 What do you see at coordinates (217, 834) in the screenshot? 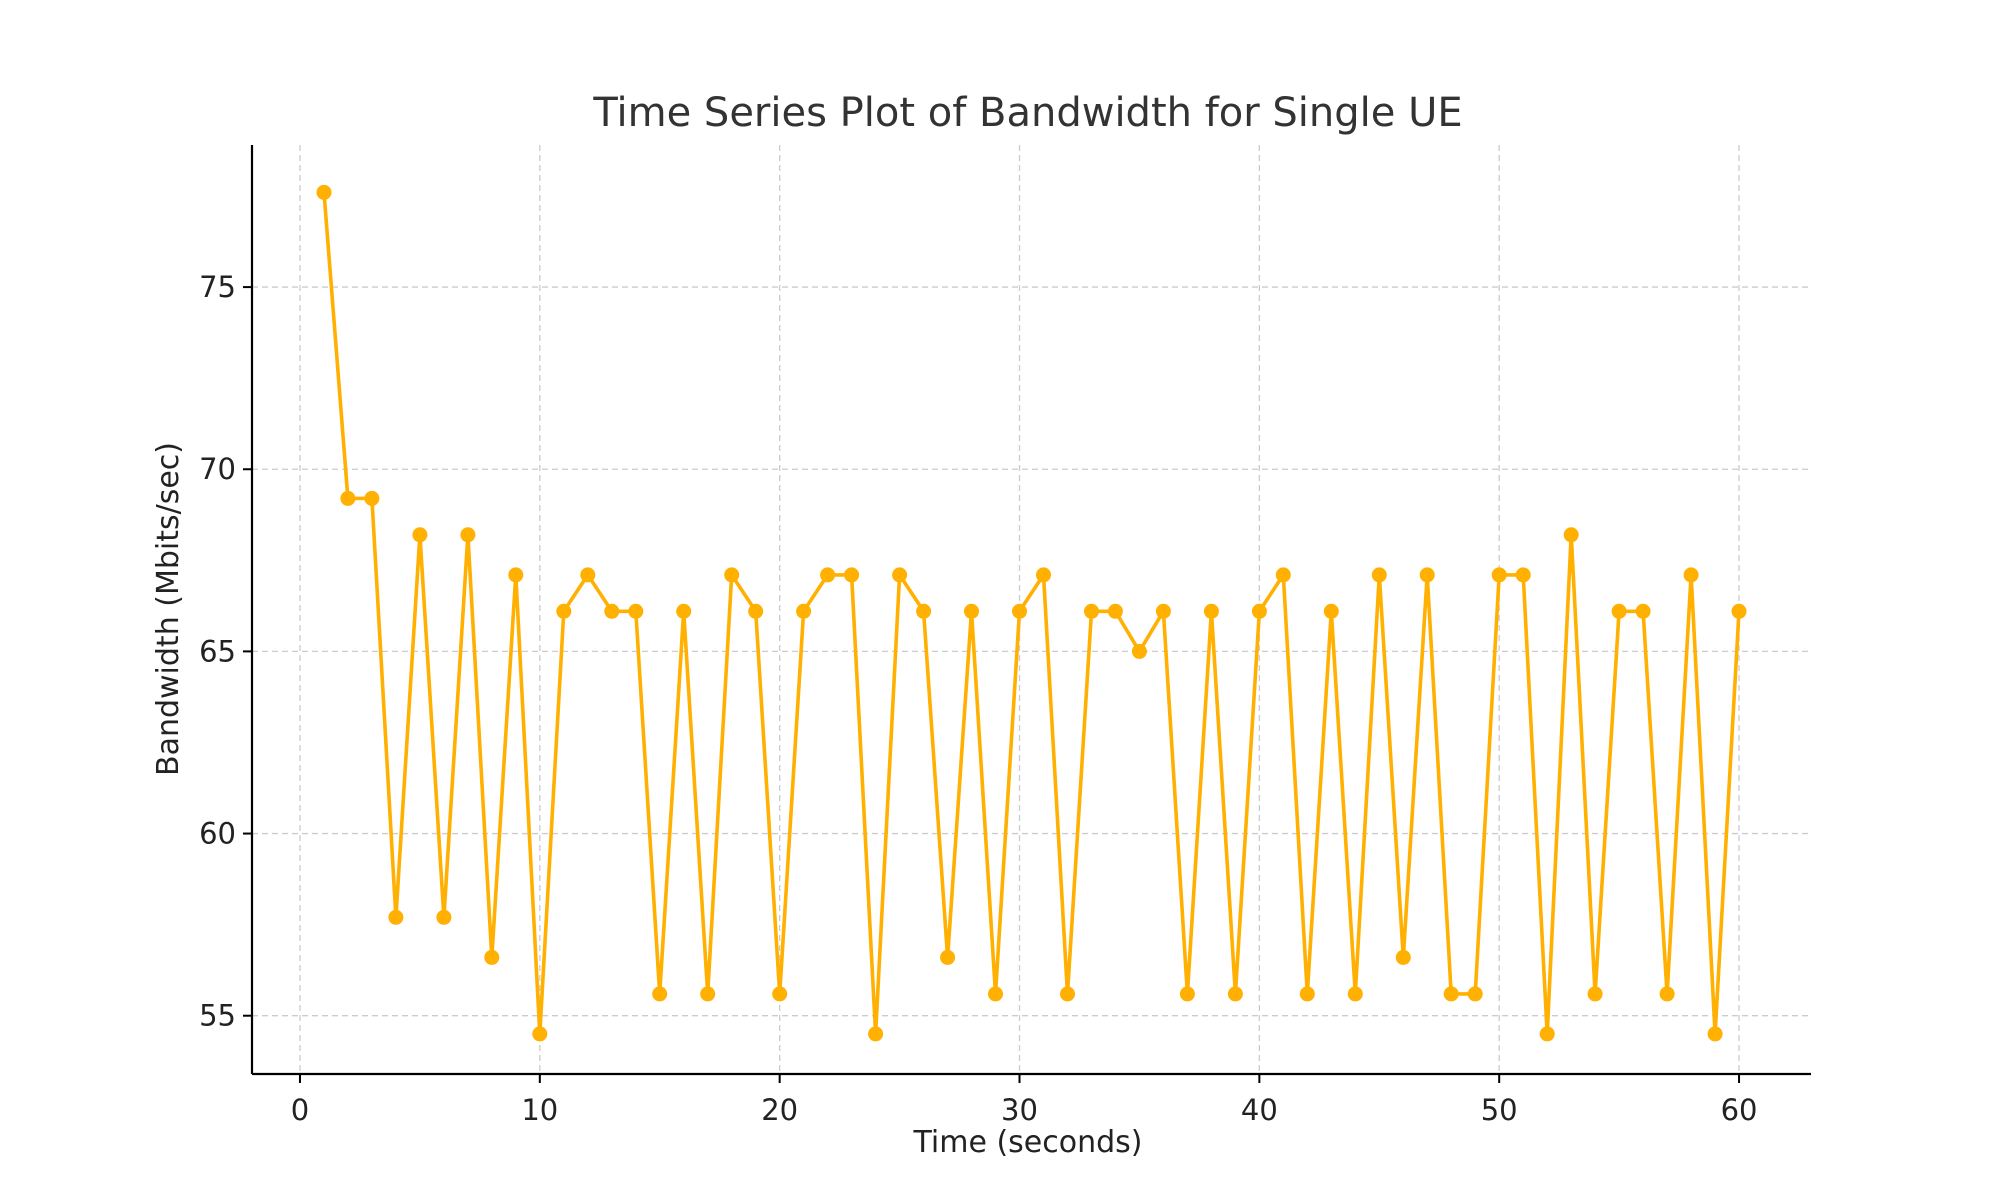
I see `y-tick-label-60: 60` at bounding box center [217, 834].